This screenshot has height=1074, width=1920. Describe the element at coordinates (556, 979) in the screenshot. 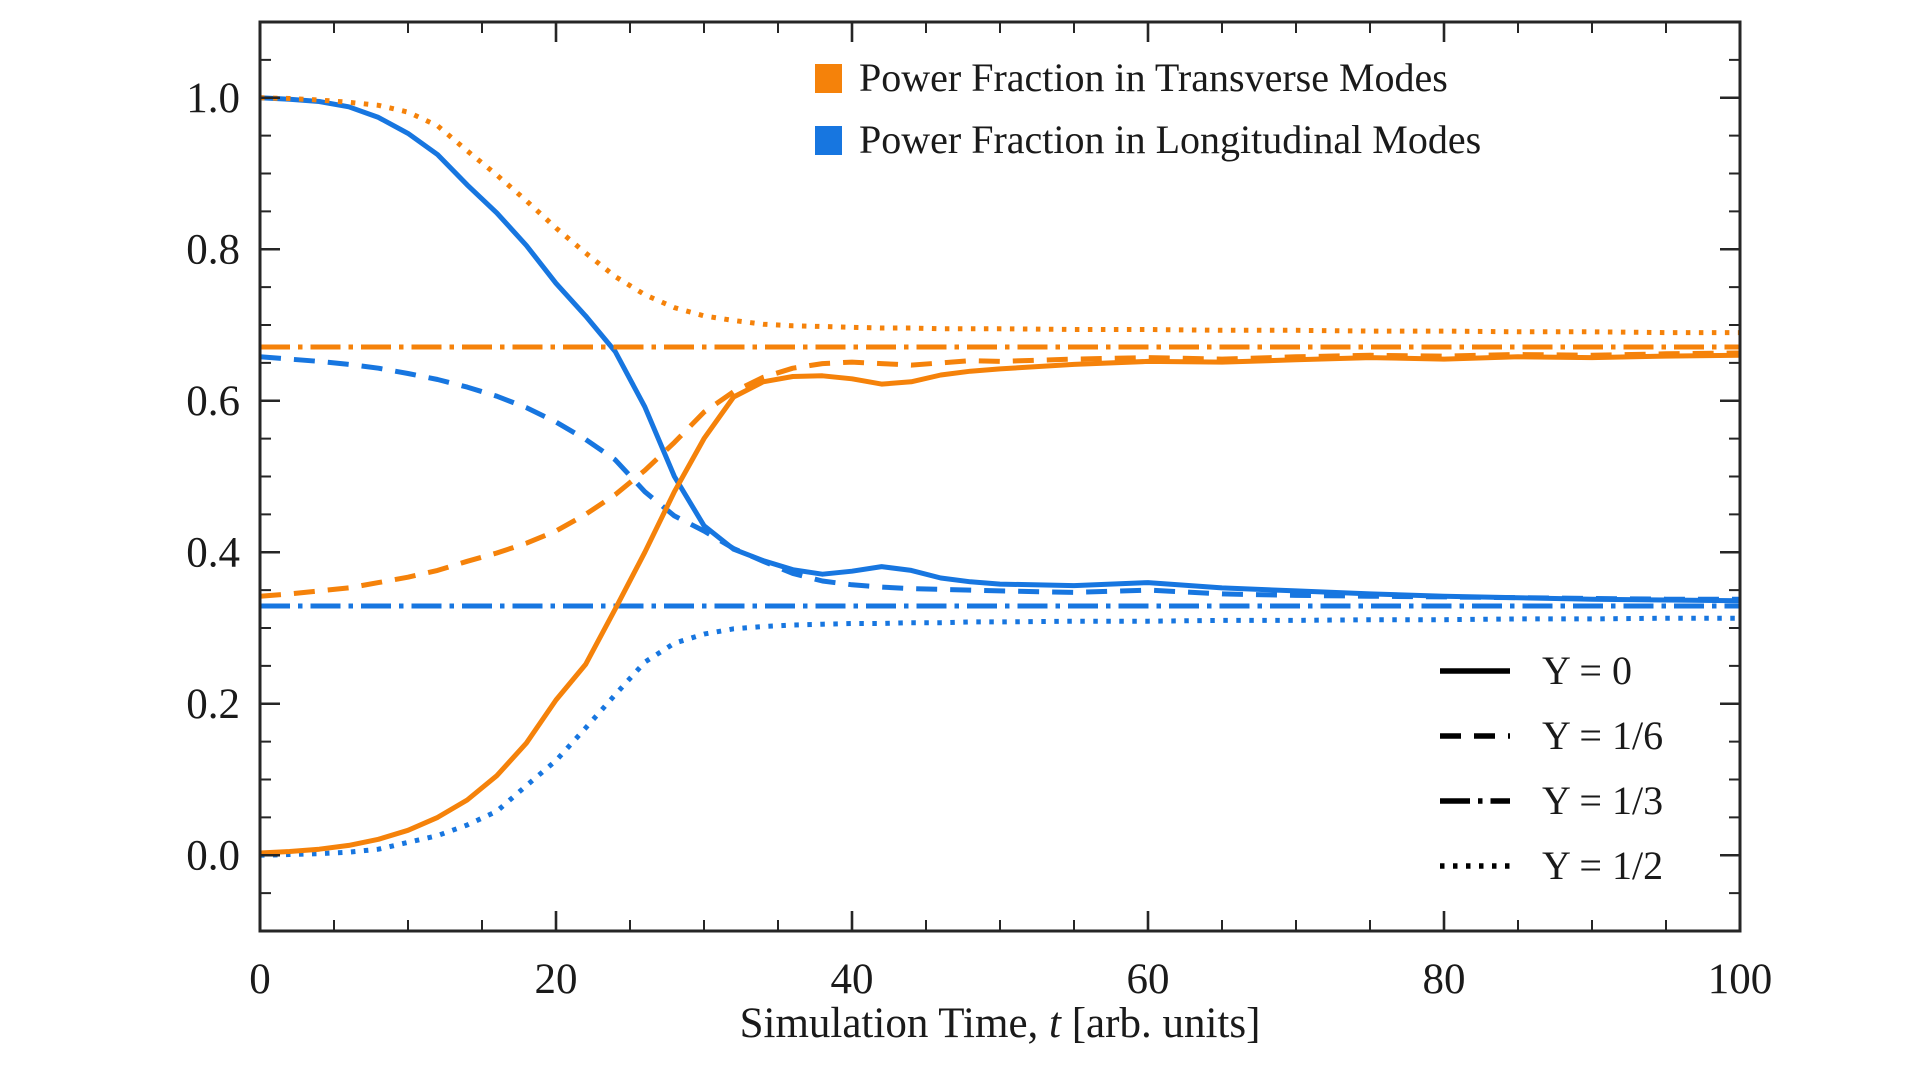

I see `x-tick-label: 20` at that location.